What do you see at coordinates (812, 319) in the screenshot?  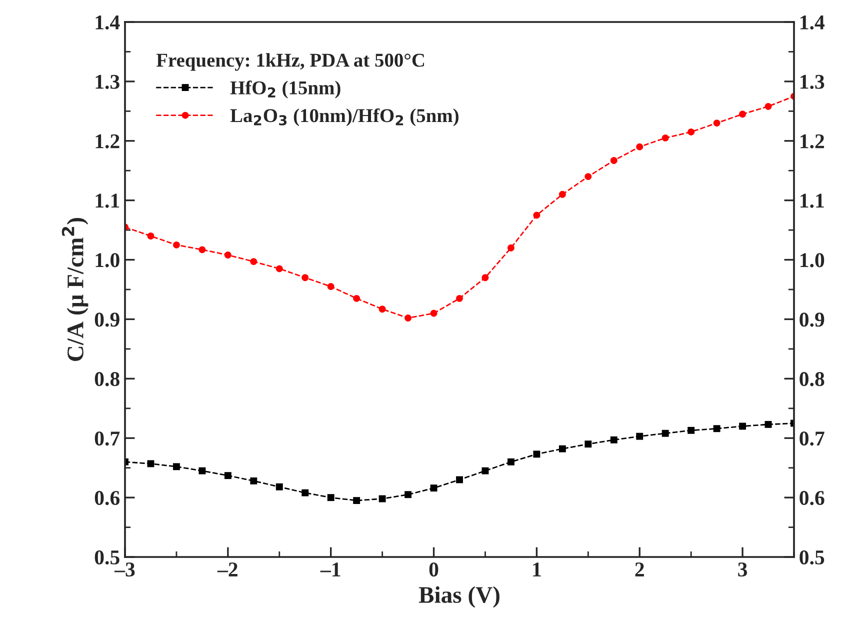 I see `y2-tick-label: 0.9` at bounding box center [812, 319].